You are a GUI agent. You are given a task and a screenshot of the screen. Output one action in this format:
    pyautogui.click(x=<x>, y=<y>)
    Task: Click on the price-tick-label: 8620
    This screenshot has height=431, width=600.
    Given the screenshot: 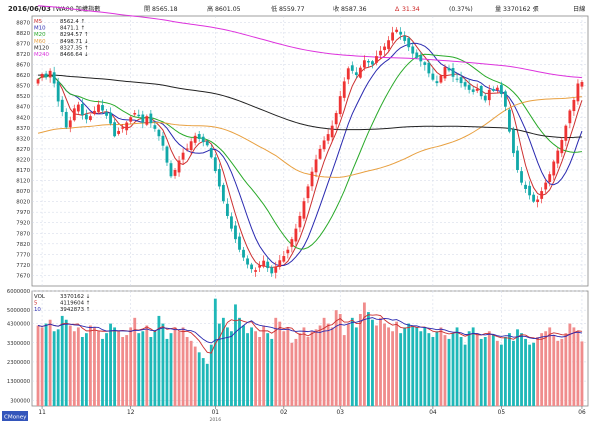 What is the action you would take?
    pyautogui.click(x=23, y=76)
    